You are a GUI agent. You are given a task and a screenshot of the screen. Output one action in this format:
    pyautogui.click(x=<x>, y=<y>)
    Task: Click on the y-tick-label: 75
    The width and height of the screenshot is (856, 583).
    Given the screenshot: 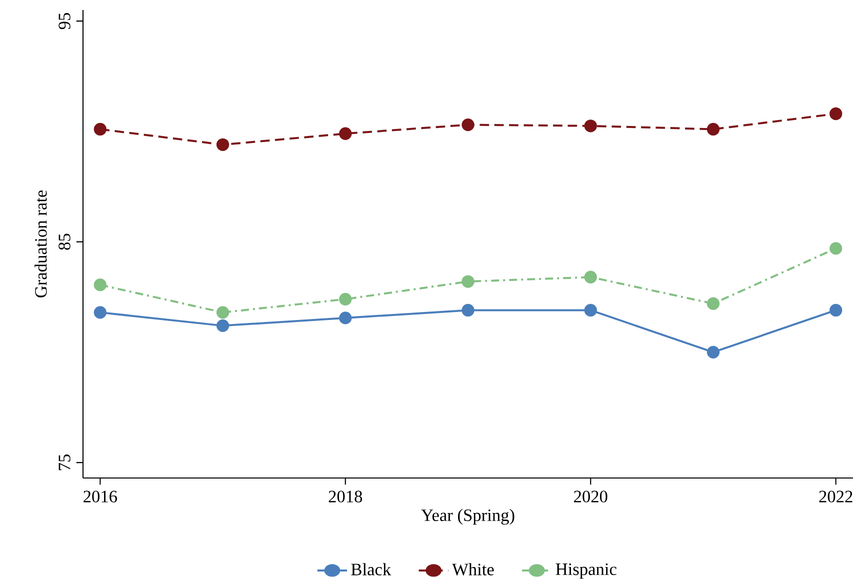 What is the action you would take?
    pyautogui.click(x=64, y=462)
    